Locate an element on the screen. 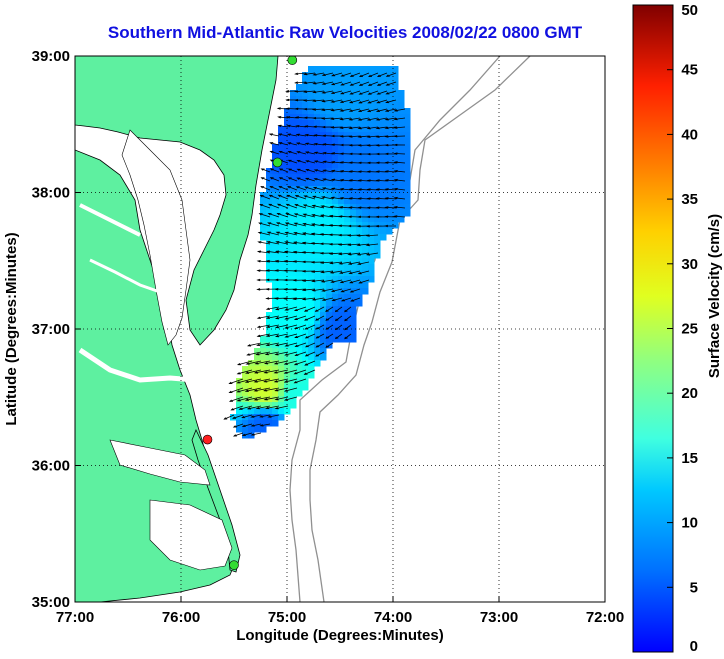  river-rappahannock is located at coordinates (125, 276).